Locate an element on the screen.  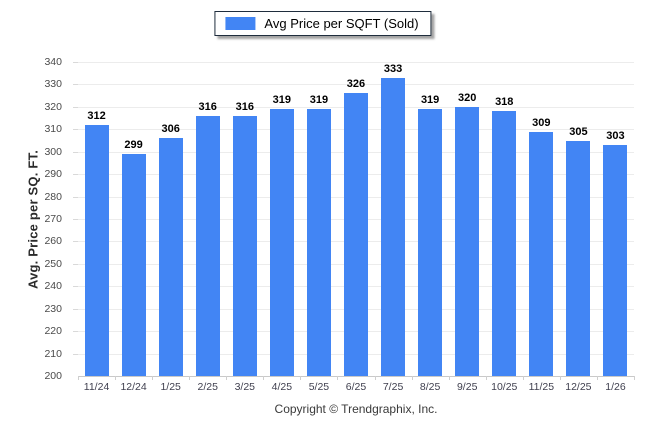
copyright-text: Copyright © Trendgraphix, Inc. is located at coordinates (356, 409).